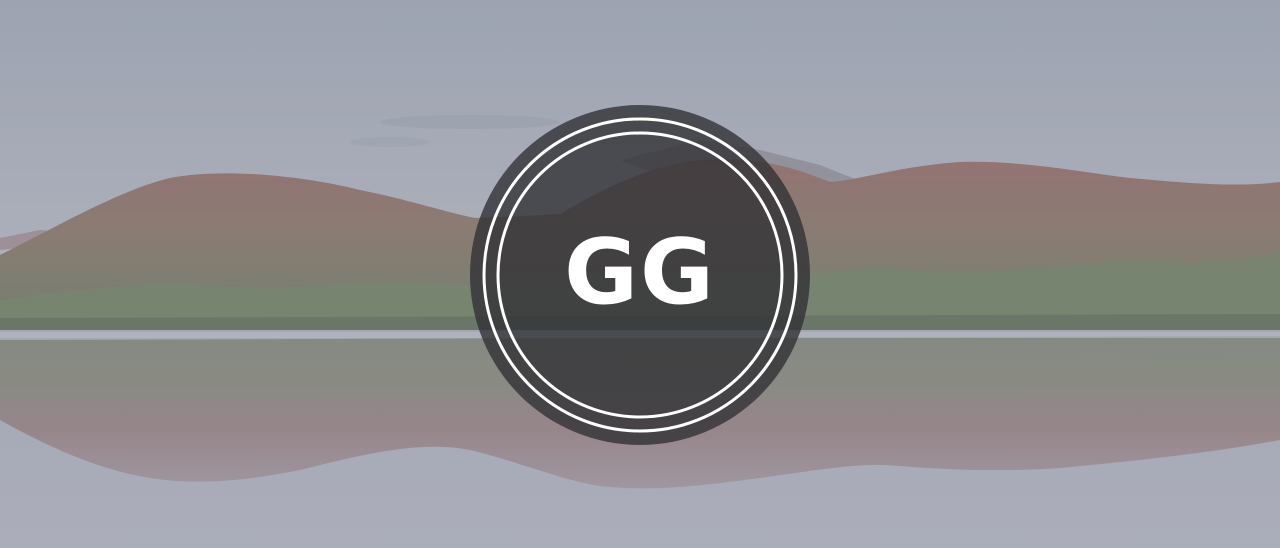  I want to click on logo-monogram: GG, so click(640, 272).